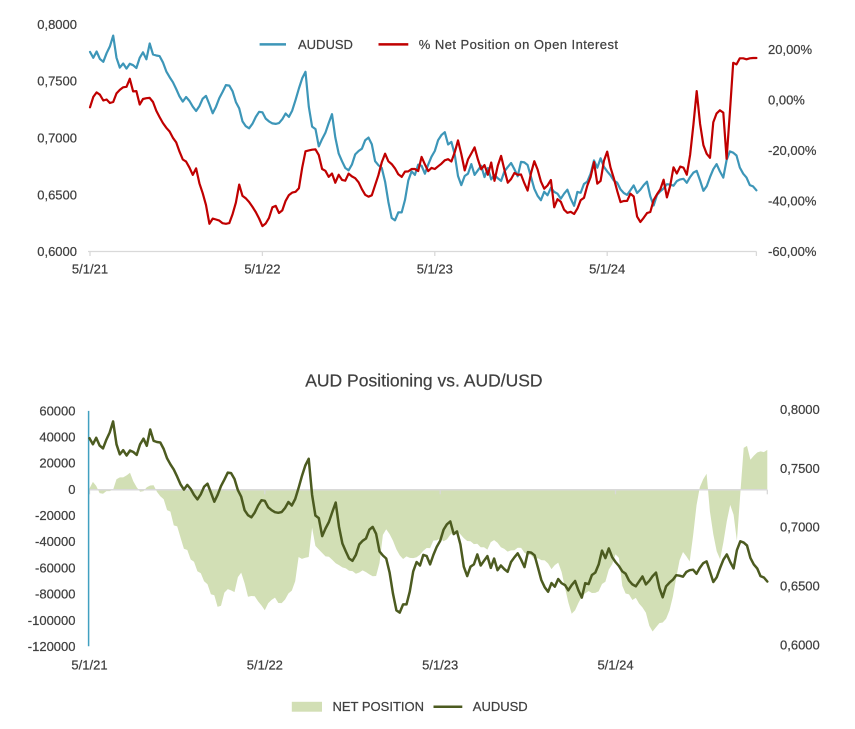  What do you see at coordinates (55, 515) in the screenshot?
I see `svg-text: -20000` at bounding box center [55, 515].